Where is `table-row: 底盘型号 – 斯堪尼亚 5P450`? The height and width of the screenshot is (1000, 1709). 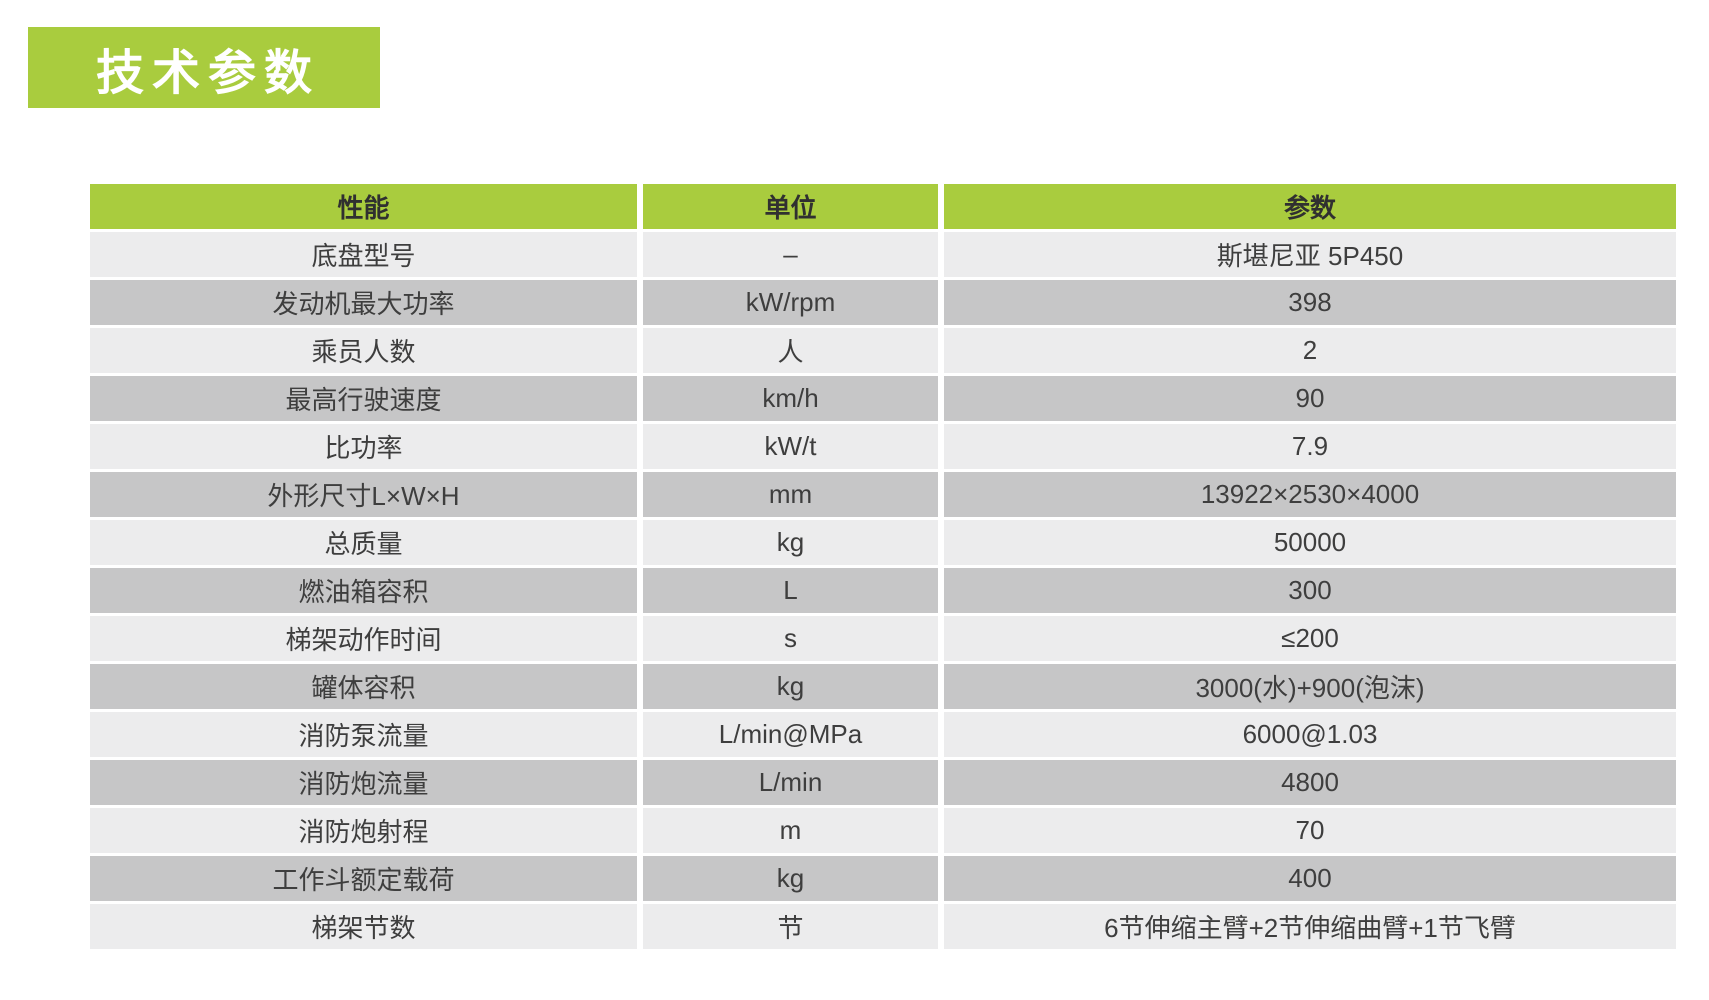
table-row: 底盘型号 – 斯堪尼亚 5P450 is located at coordinates (883, 254).